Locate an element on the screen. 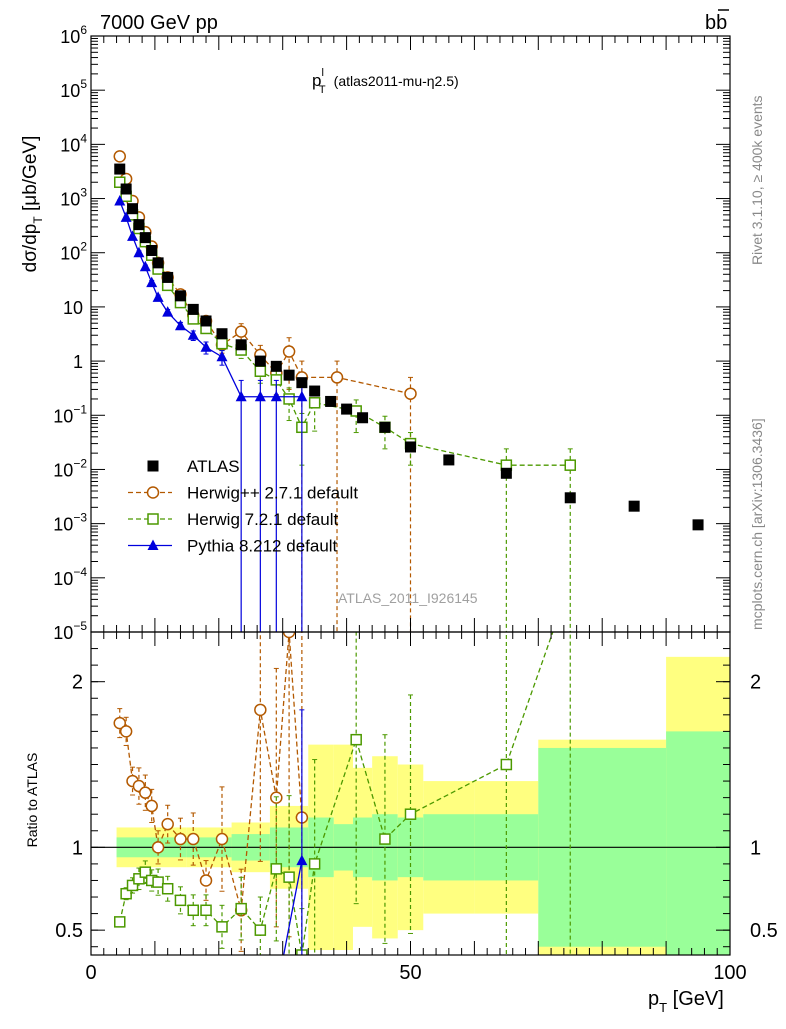 The height and width of the screenshot is (1029, 786). header-right: bb is located at coordinates (716, 23).